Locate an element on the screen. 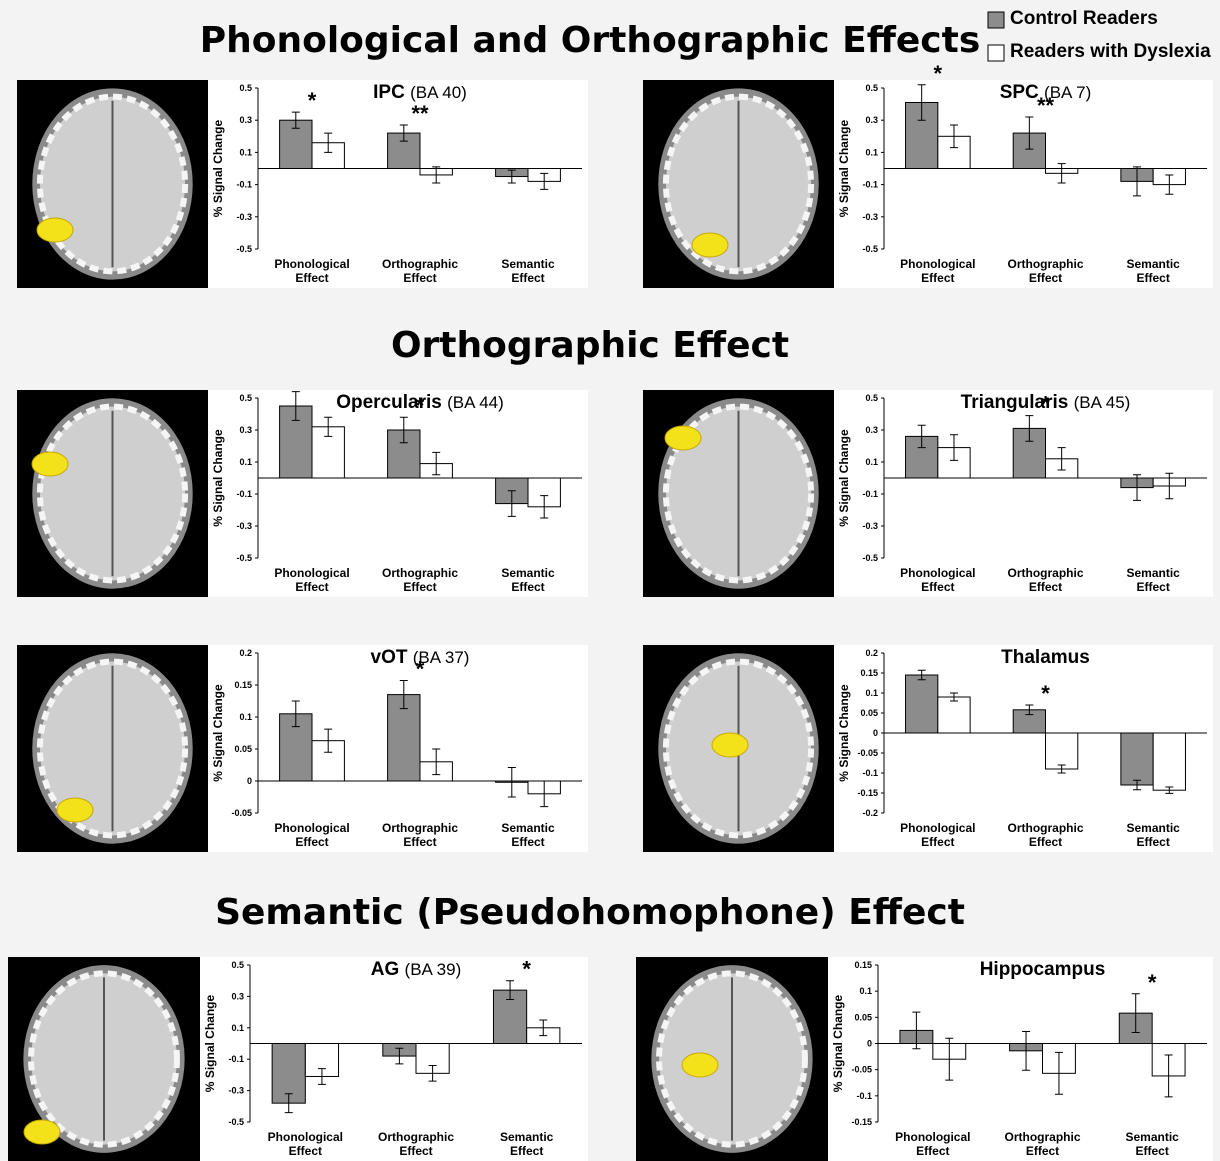 This screenshot has width=1220, height=1161. y-tick-label: 0.1 is located at coordinates (245, 462).